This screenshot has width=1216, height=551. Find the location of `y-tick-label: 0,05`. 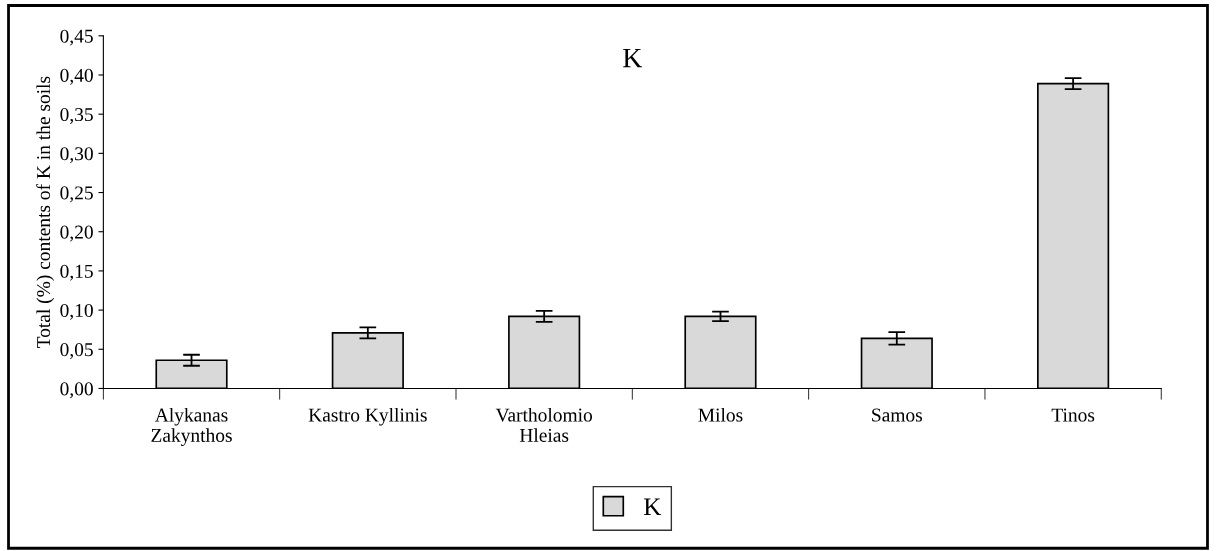

y-tick-label: 0,05 is located at coordinates (76, 351).